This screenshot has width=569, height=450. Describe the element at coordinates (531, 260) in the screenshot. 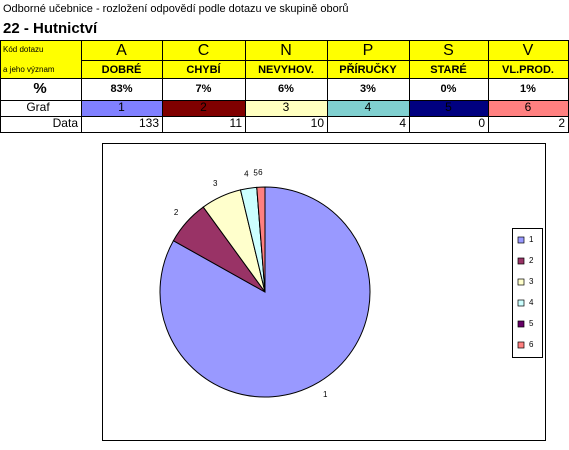

I see `legend-label: 2` at that location.